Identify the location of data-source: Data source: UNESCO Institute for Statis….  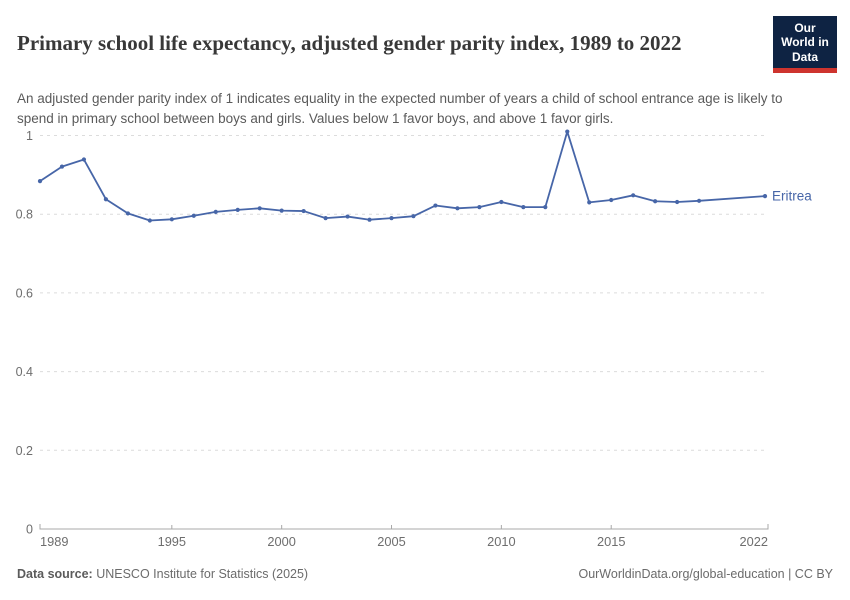
(162, 574).